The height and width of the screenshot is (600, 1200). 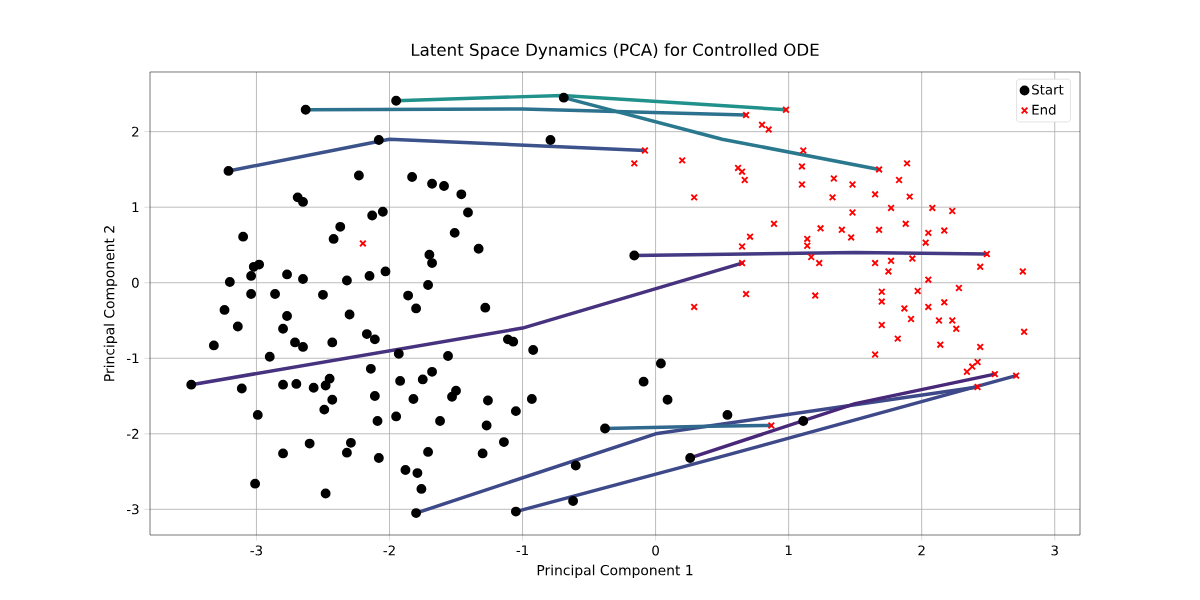 What do you see at coordinates (1054, 550) in the screenshot?
I see `x-tick-label: 3` at bounding box center [1054, 550].